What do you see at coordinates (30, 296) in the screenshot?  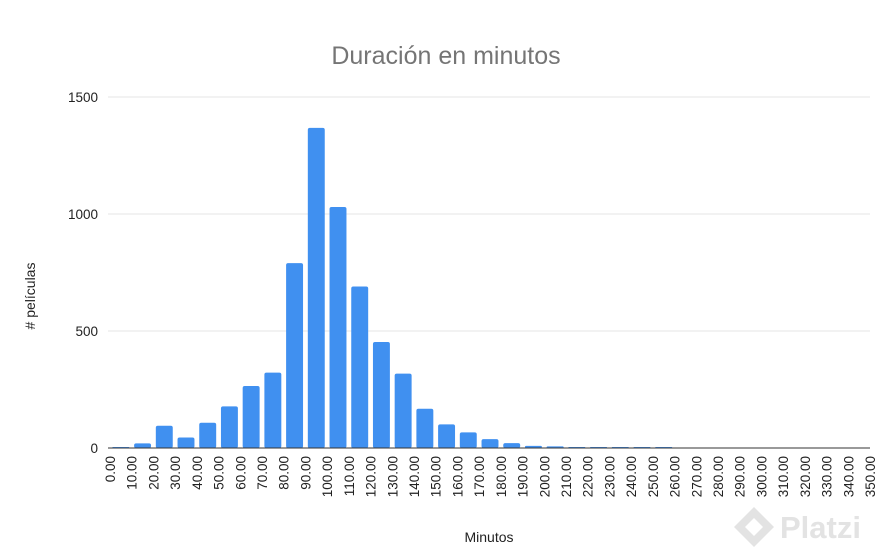 I see `y-axis-label: # películas` at bounding box center [30, 296].